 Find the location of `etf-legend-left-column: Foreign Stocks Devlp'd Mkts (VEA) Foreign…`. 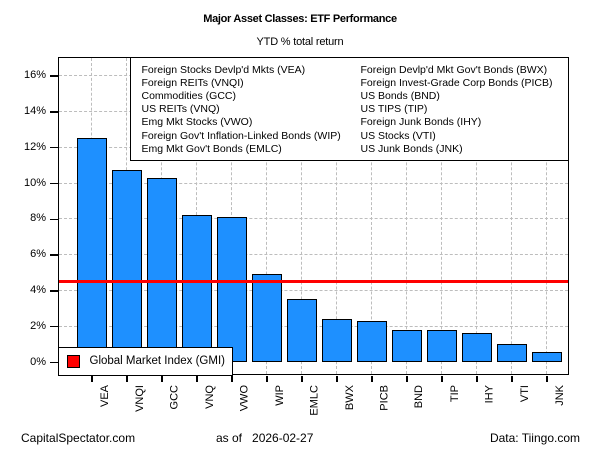

etf-legend-left-column: Foreign Stocks Devlp'd Mkts (VEA) Foreign… is located at coordinates (251, 112).